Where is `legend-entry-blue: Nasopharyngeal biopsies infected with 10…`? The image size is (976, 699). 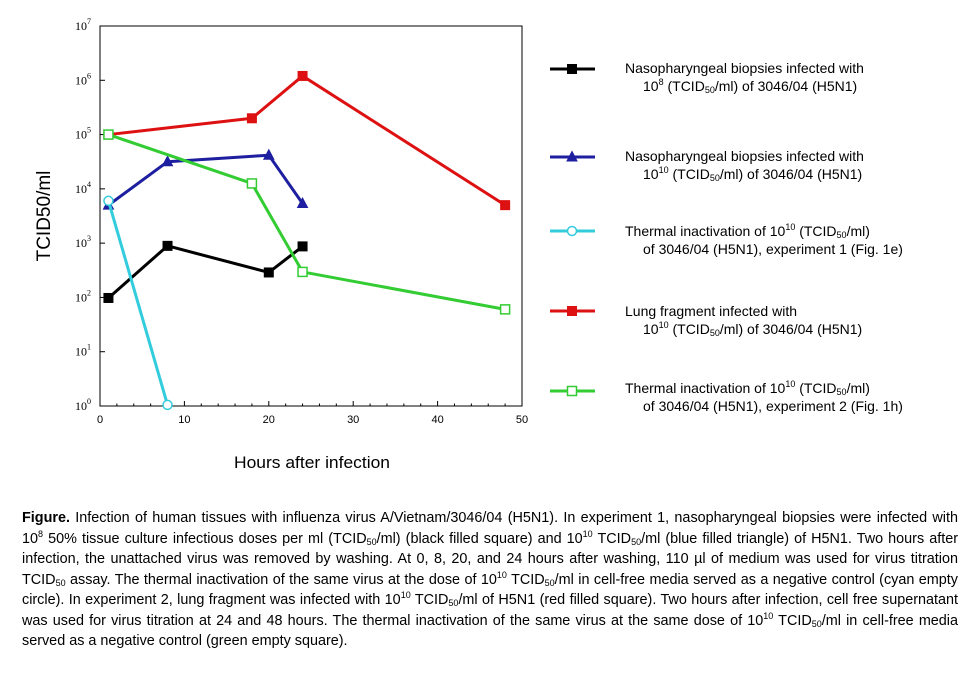 legend-entry-blue: Nasopharyngeal biopsies infected with 10… is located at coordinates (744, 165).